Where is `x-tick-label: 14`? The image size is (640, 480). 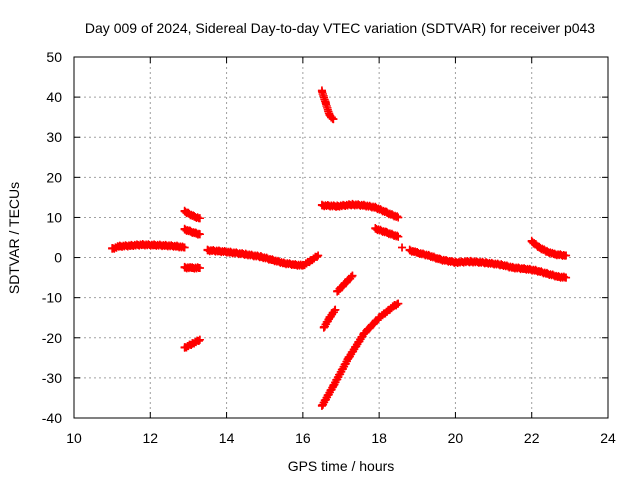
x-tick-label: 14 is located at coordinates (227, 438).